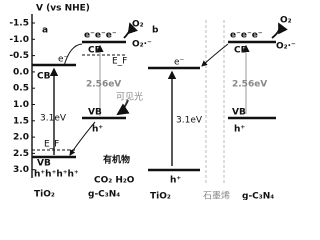 This screenshot has height=240, width=320. I want to click on tio2-hole: h⁺, so click(175, 181).